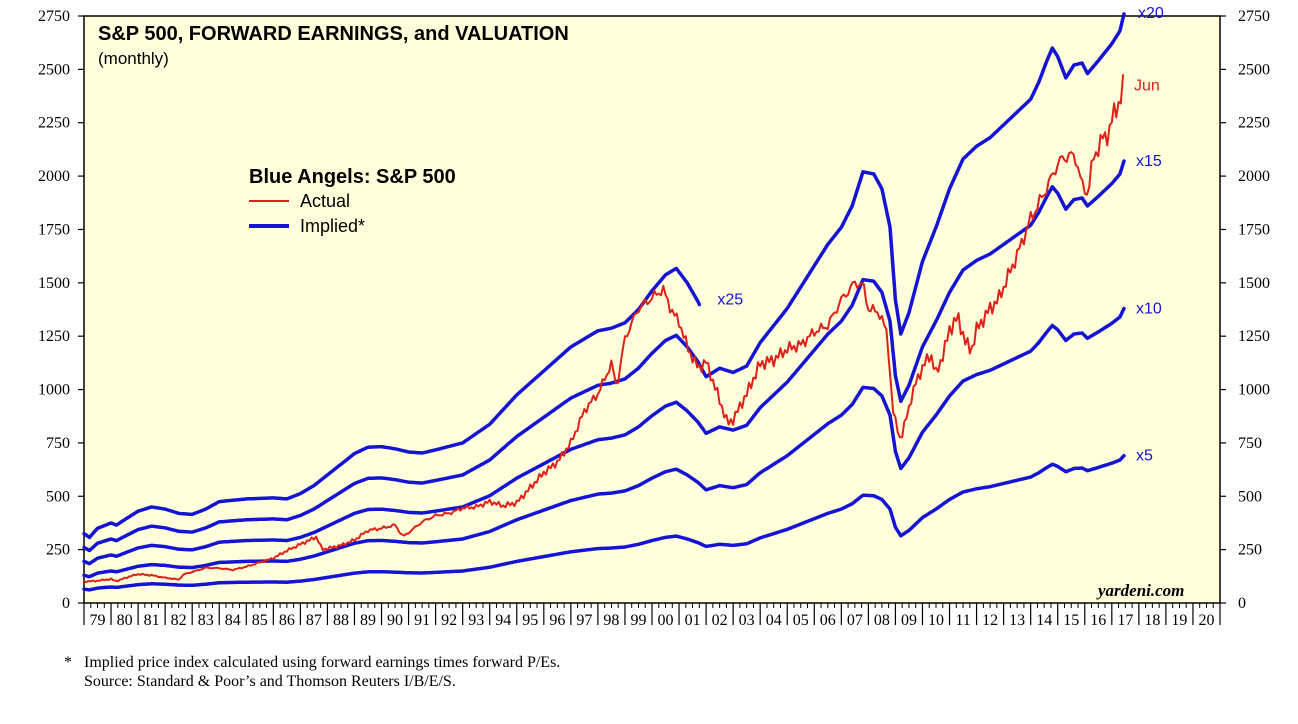 The height and width of the screenshot is (724, 1298). I want to click on xtick-label: 01, so click(693, 620).